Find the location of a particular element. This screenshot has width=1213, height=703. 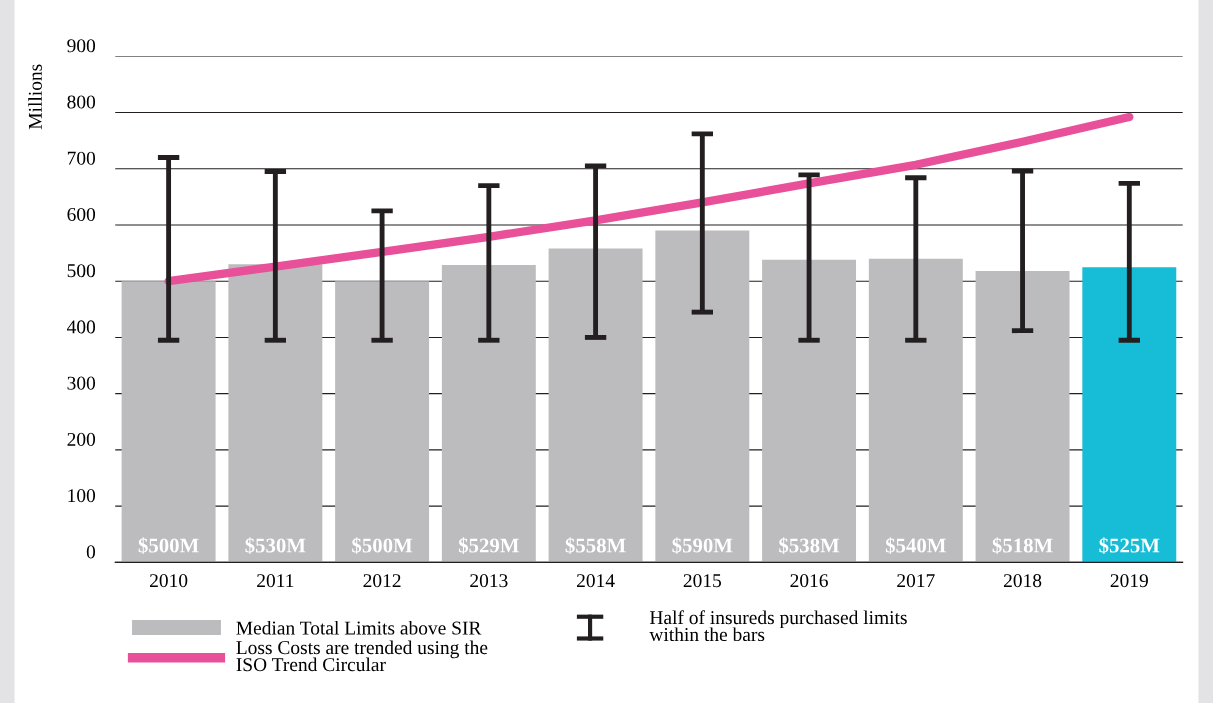

text: Half of insureds purchased limits within the bars is located at coordinates (778, 626).